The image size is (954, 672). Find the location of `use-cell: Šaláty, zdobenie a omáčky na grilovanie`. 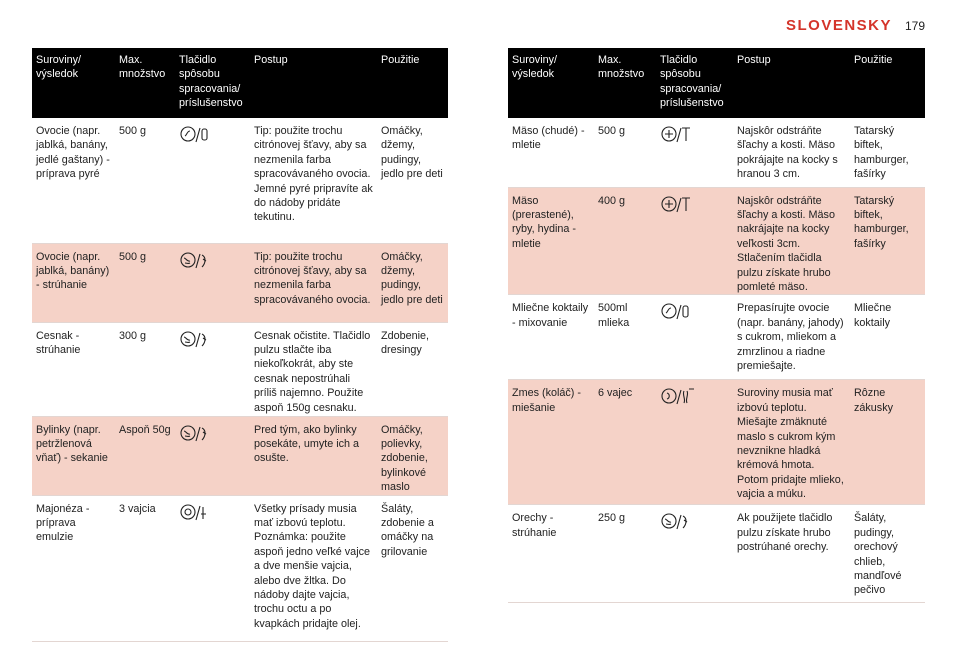

use-cell: Šaláty, zdobenie a omáčky na grilovanie is located at coordinates (412, 568).